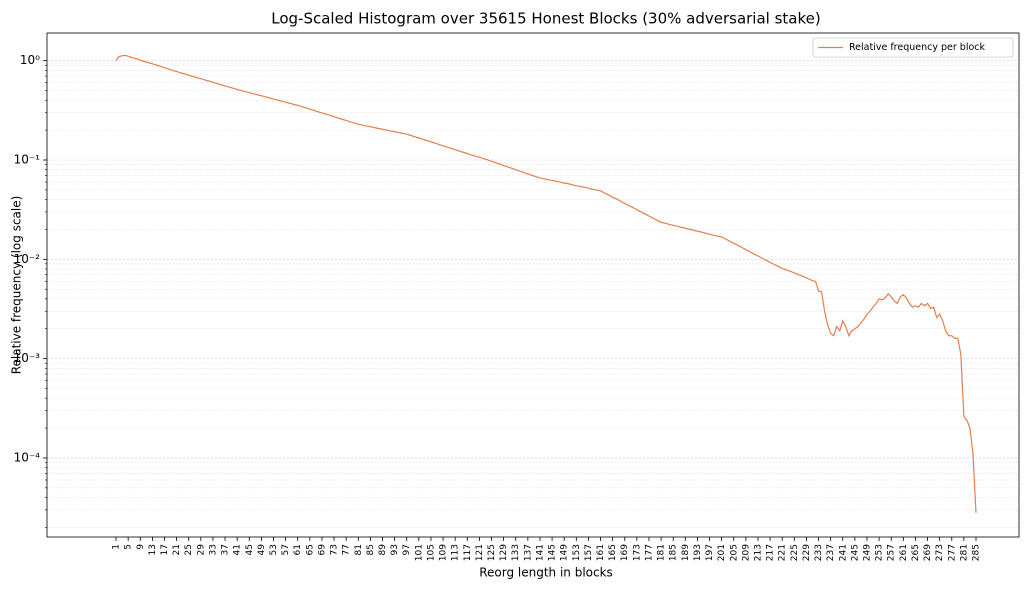 The width and height of the screenshot is (1028, 590). Describe the element at coordinates (129, 547) in the screenshot. I see `x-tick-label: 5` at that location.